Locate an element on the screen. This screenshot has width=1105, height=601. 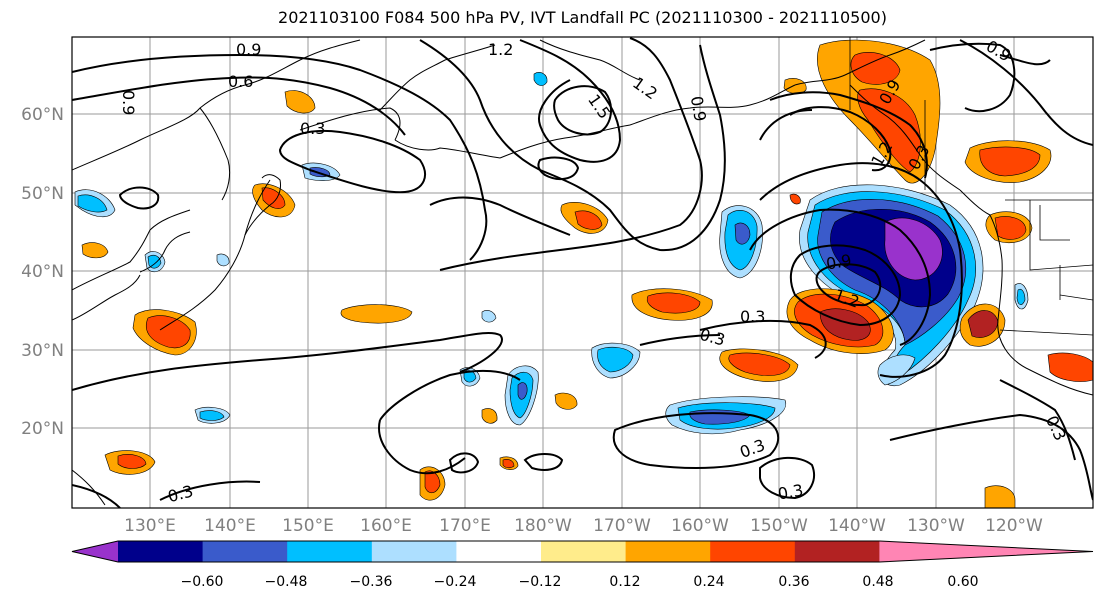
lon-label: 160°W is located at coordinates (700, 526).